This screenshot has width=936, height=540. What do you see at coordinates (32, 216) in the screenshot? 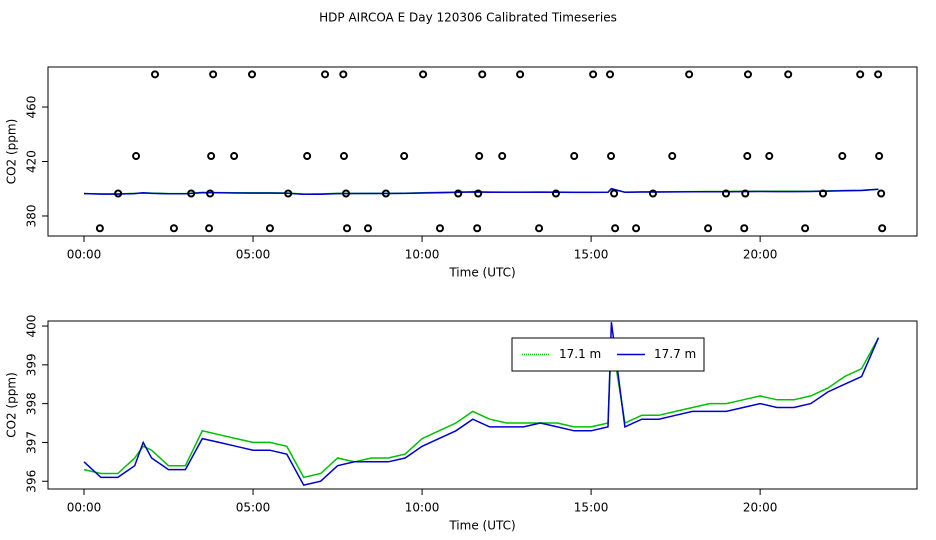
I see `y-tick-label: 380` at bounding box center [32, 216].